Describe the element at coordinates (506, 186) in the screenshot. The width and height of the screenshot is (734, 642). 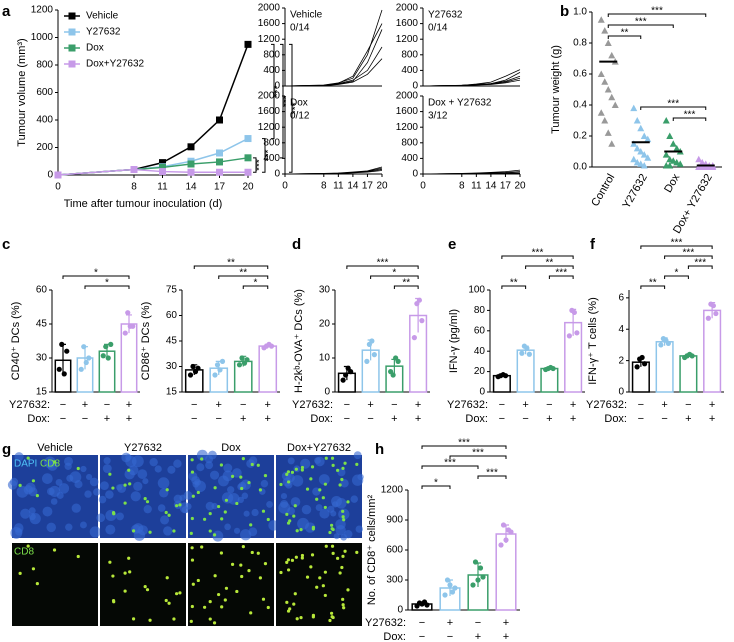
I see `x-tick-label: 17` at that location.